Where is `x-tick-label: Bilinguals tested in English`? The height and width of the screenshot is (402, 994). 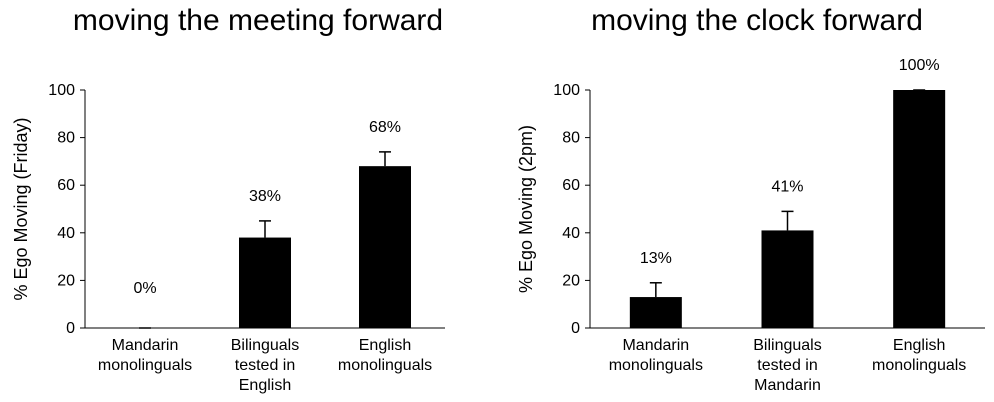 x-tick-label: Bilinguals tested in English is located at coordinates (265, 365).